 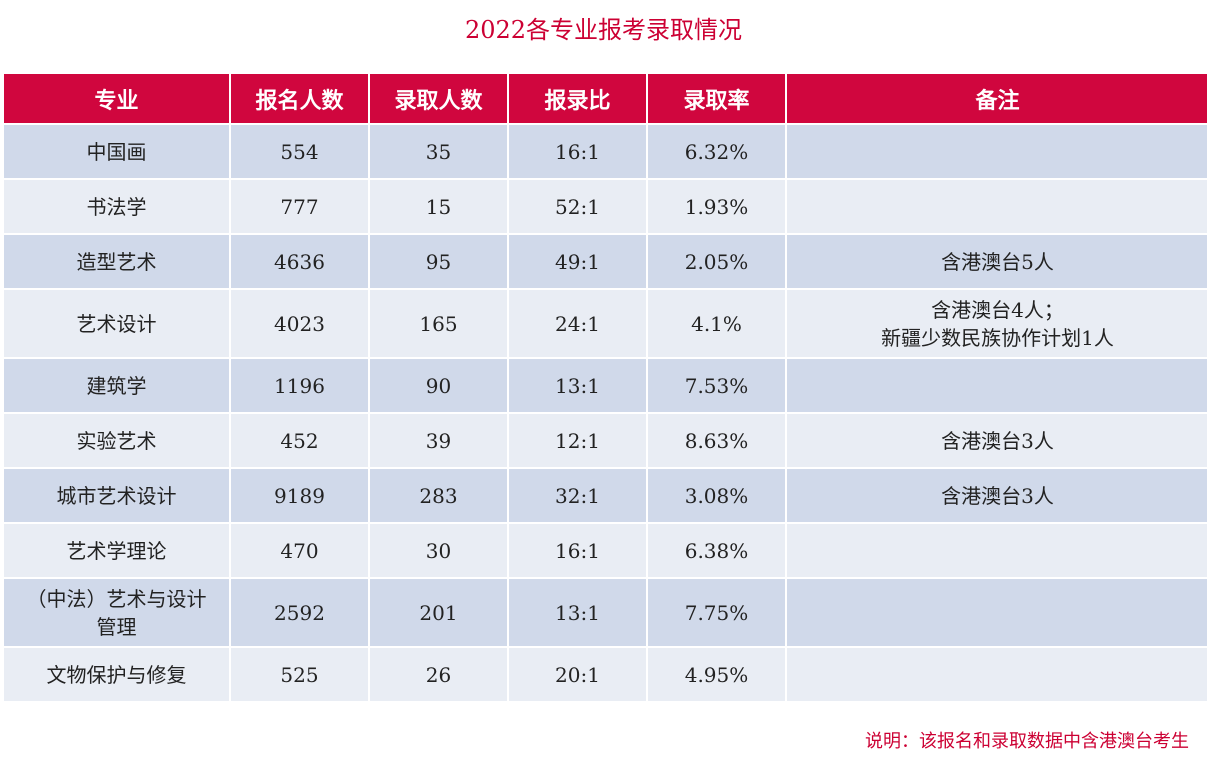 What do you see at coordinates (577, 323) in the screenshot?
I see `cell-ratio: 24:1` at bounding box center [577, 323].